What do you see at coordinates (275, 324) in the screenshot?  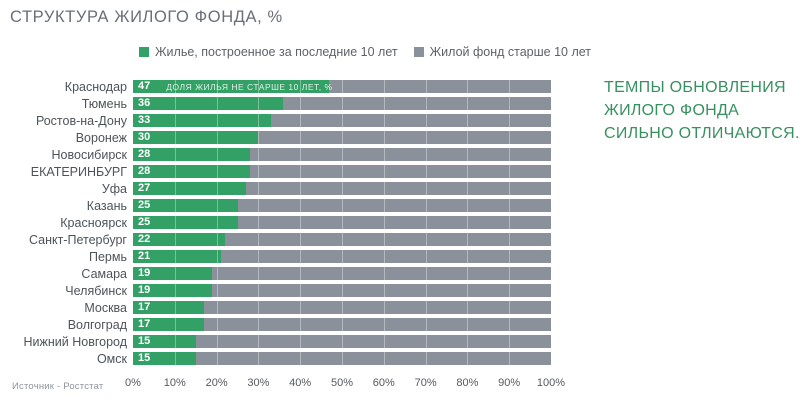 I see `chart-row: Волгоград 17` at bounding box center [275, 324].